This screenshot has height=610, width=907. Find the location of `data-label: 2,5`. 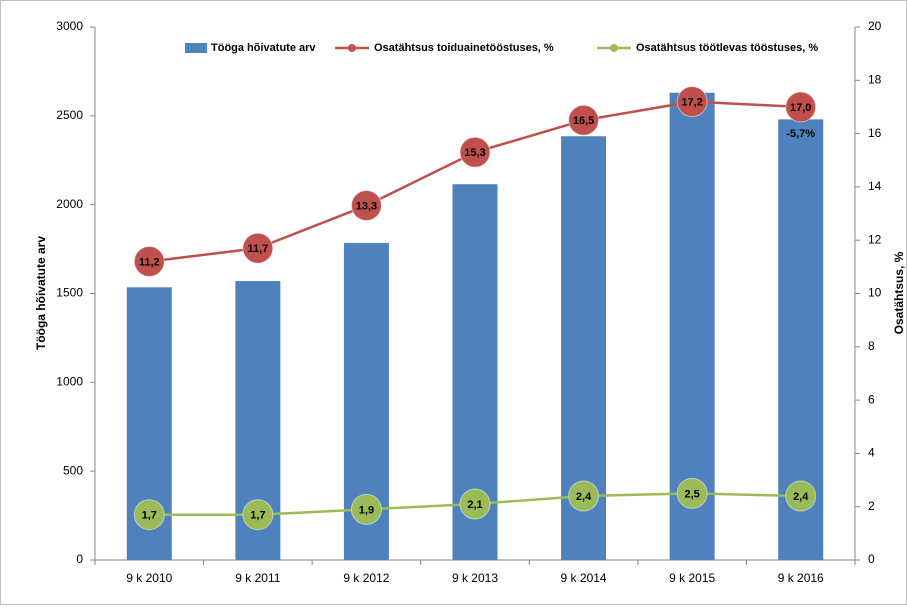

data-label: 2,5 is located at coordinates (691, 494).